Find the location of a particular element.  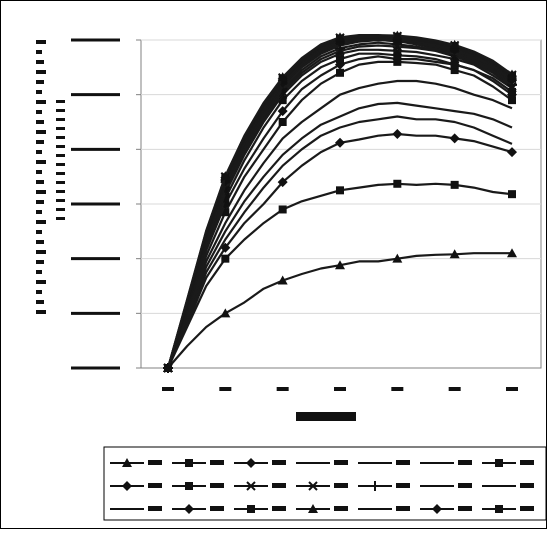

legend-box is located at coordinates (325, 483).